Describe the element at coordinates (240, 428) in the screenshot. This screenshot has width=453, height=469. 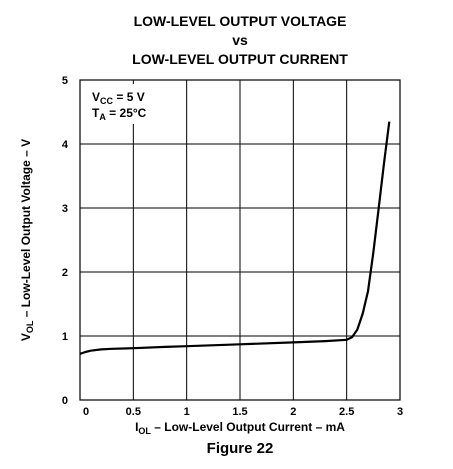
I see `x-axis-label: IOL – Low-Level Output Current – mA` at that location.